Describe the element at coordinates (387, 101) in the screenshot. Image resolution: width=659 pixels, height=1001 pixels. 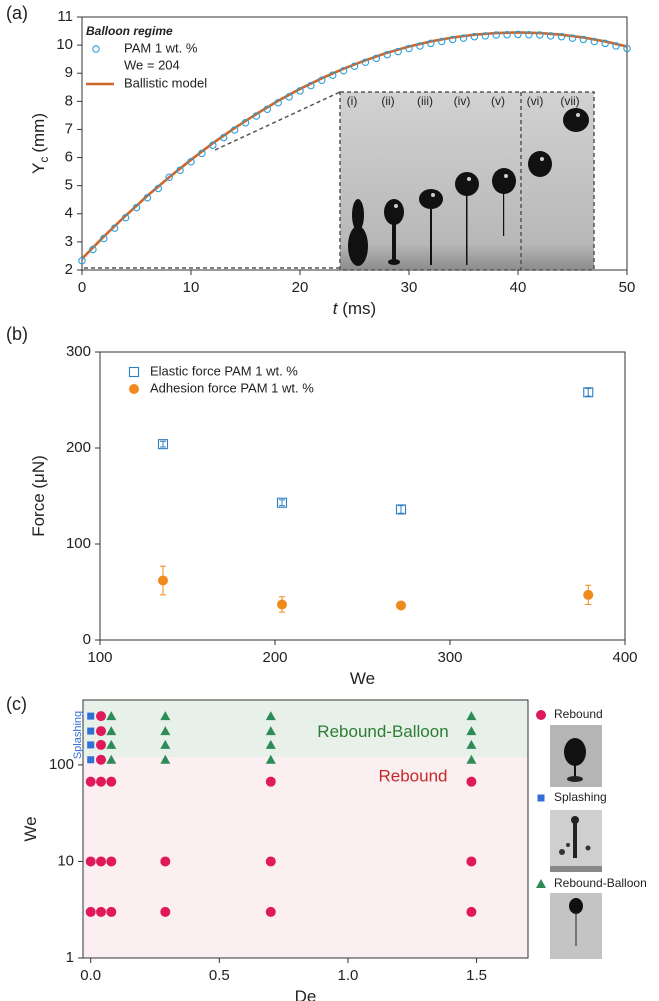
I see `inset-label: (ii)` at that location.